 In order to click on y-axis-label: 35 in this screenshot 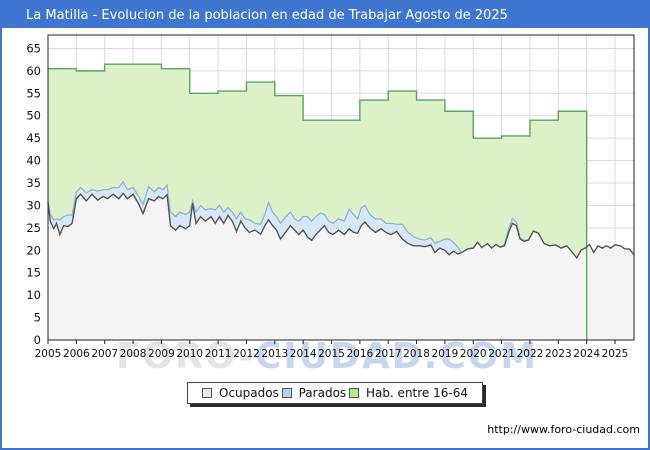, I will do `click(33, 183)`.